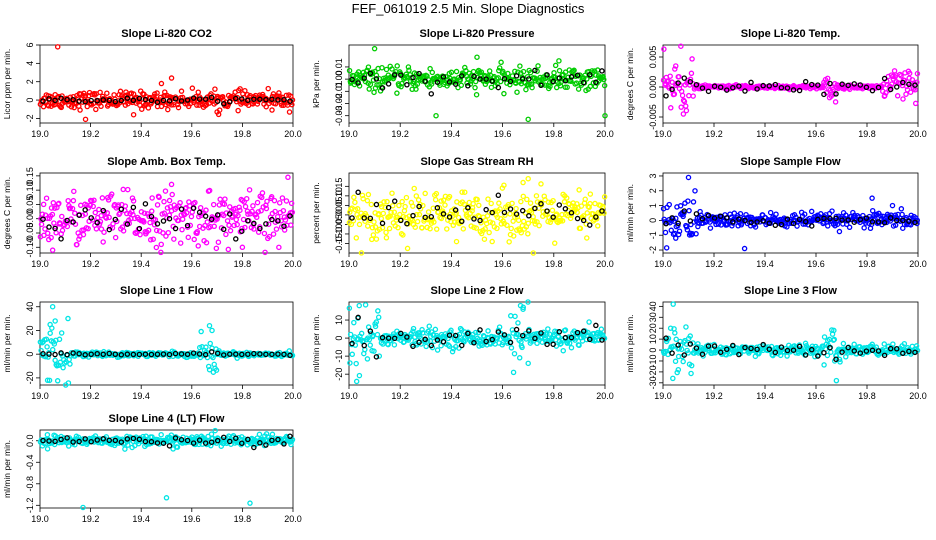  I want to click on y-tick-label: 20, so click(30, 330).